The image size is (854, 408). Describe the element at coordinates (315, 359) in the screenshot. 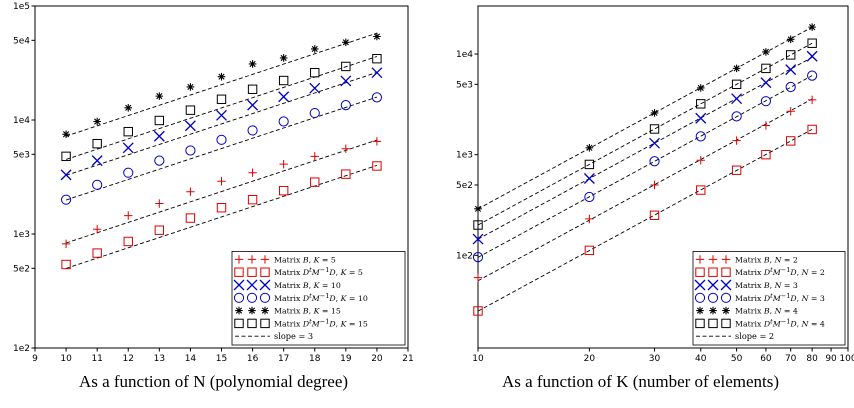

I see `x-tick-label: 18` at that location.